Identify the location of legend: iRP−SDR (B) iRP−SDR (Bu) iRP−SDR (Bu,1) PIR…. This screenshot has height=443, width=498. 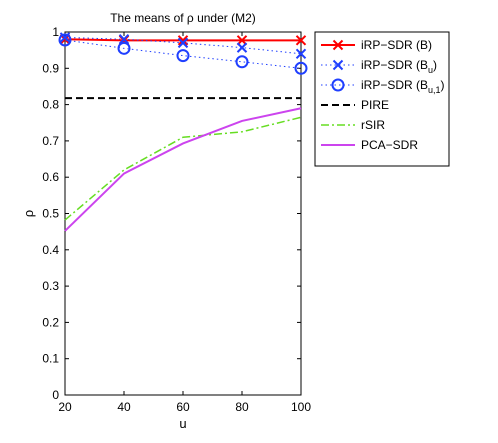
(382, 99).